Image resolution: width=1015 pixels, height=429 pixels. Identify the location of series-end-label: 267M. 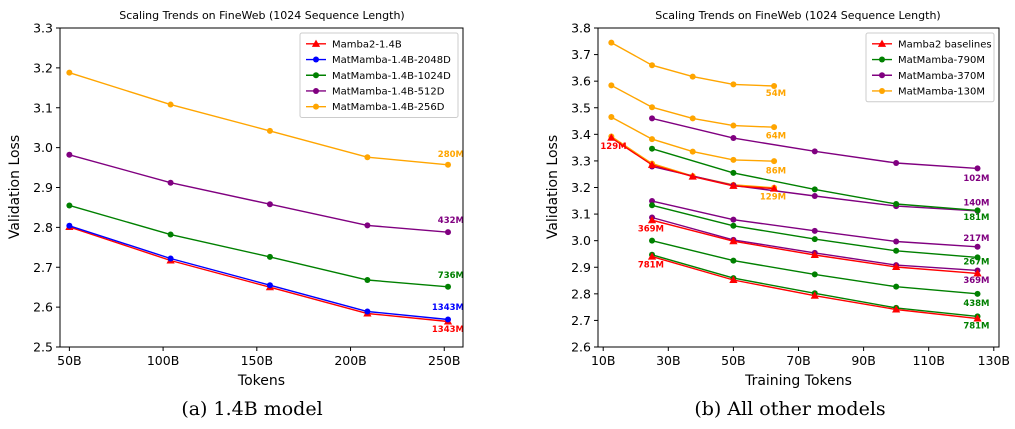
(976, 263).